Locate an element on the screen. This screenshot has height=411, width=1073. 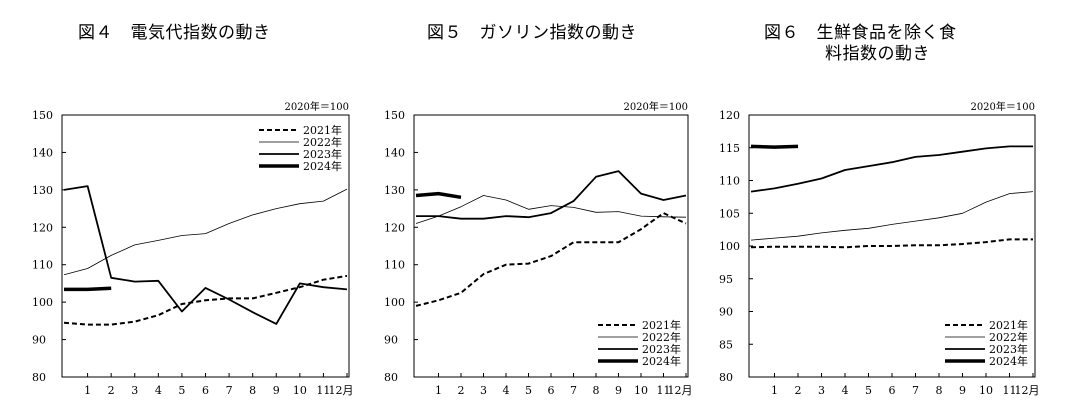
chart-title: 図６ 生鮮食品を除く食料指数の動き is located at coordinates (860, 43).